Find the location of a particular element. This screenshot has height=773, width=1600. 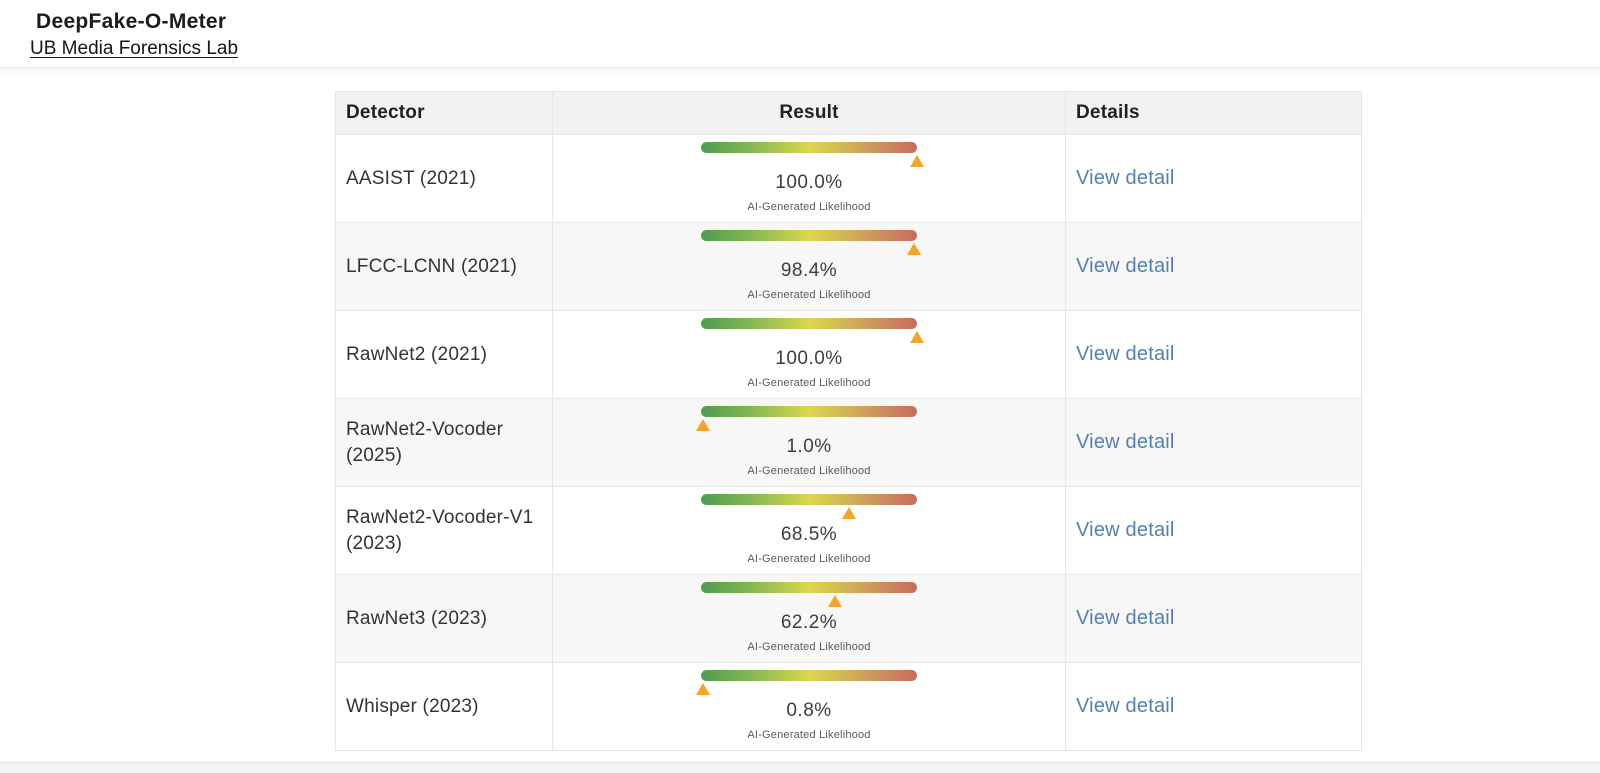

detector-name: RawNet2-Vocoder-V1 (2023) is located at coordinates (444, 530).